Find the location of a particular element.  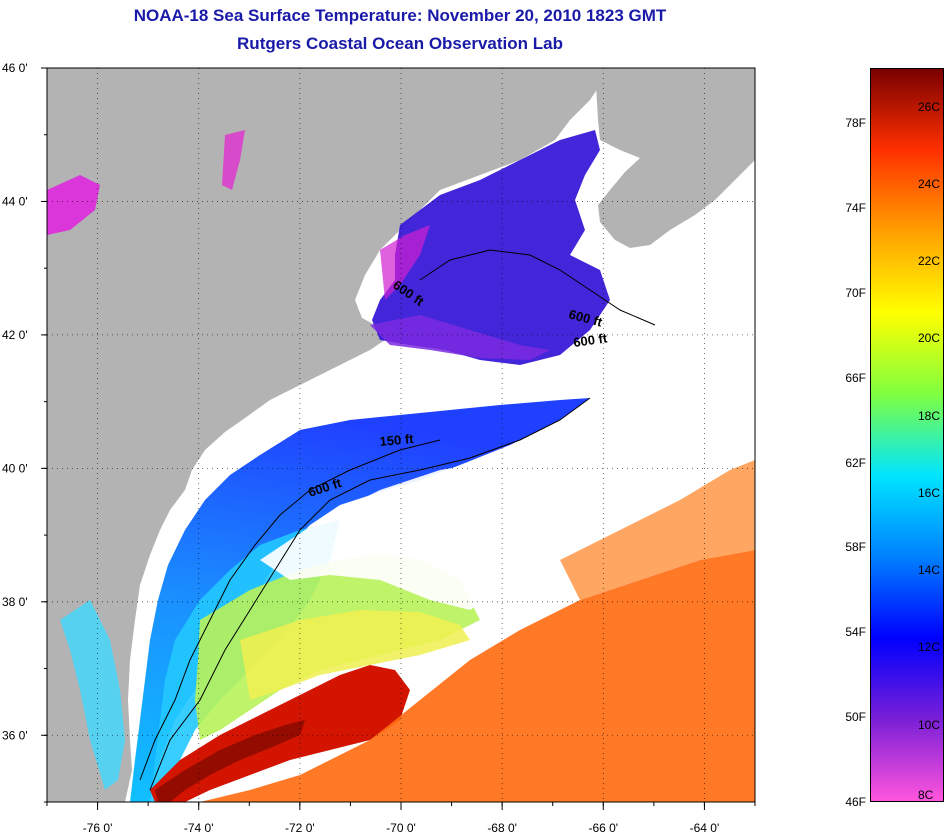

colorbar is located at coordinates (907, 435).